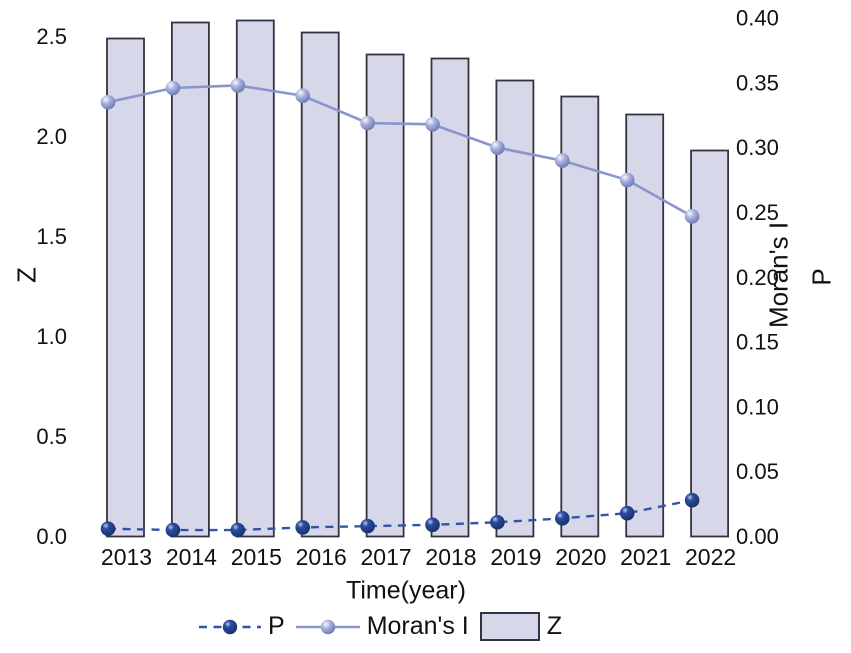  Describe the element at coordinates (757, 212) in the screenshot. I see `right-tick-label: 0.25` at that location.